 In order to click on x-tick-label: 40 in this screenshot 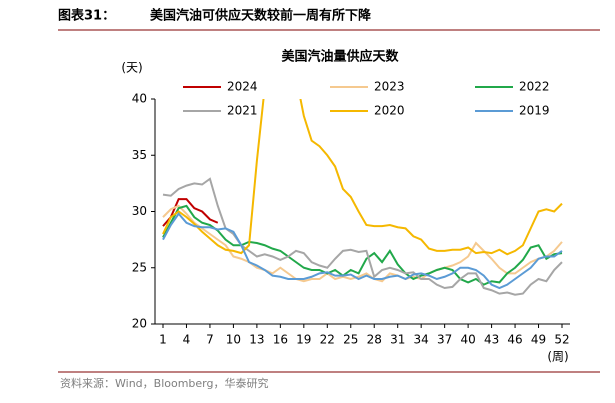, I will do `click(467, 340)`.